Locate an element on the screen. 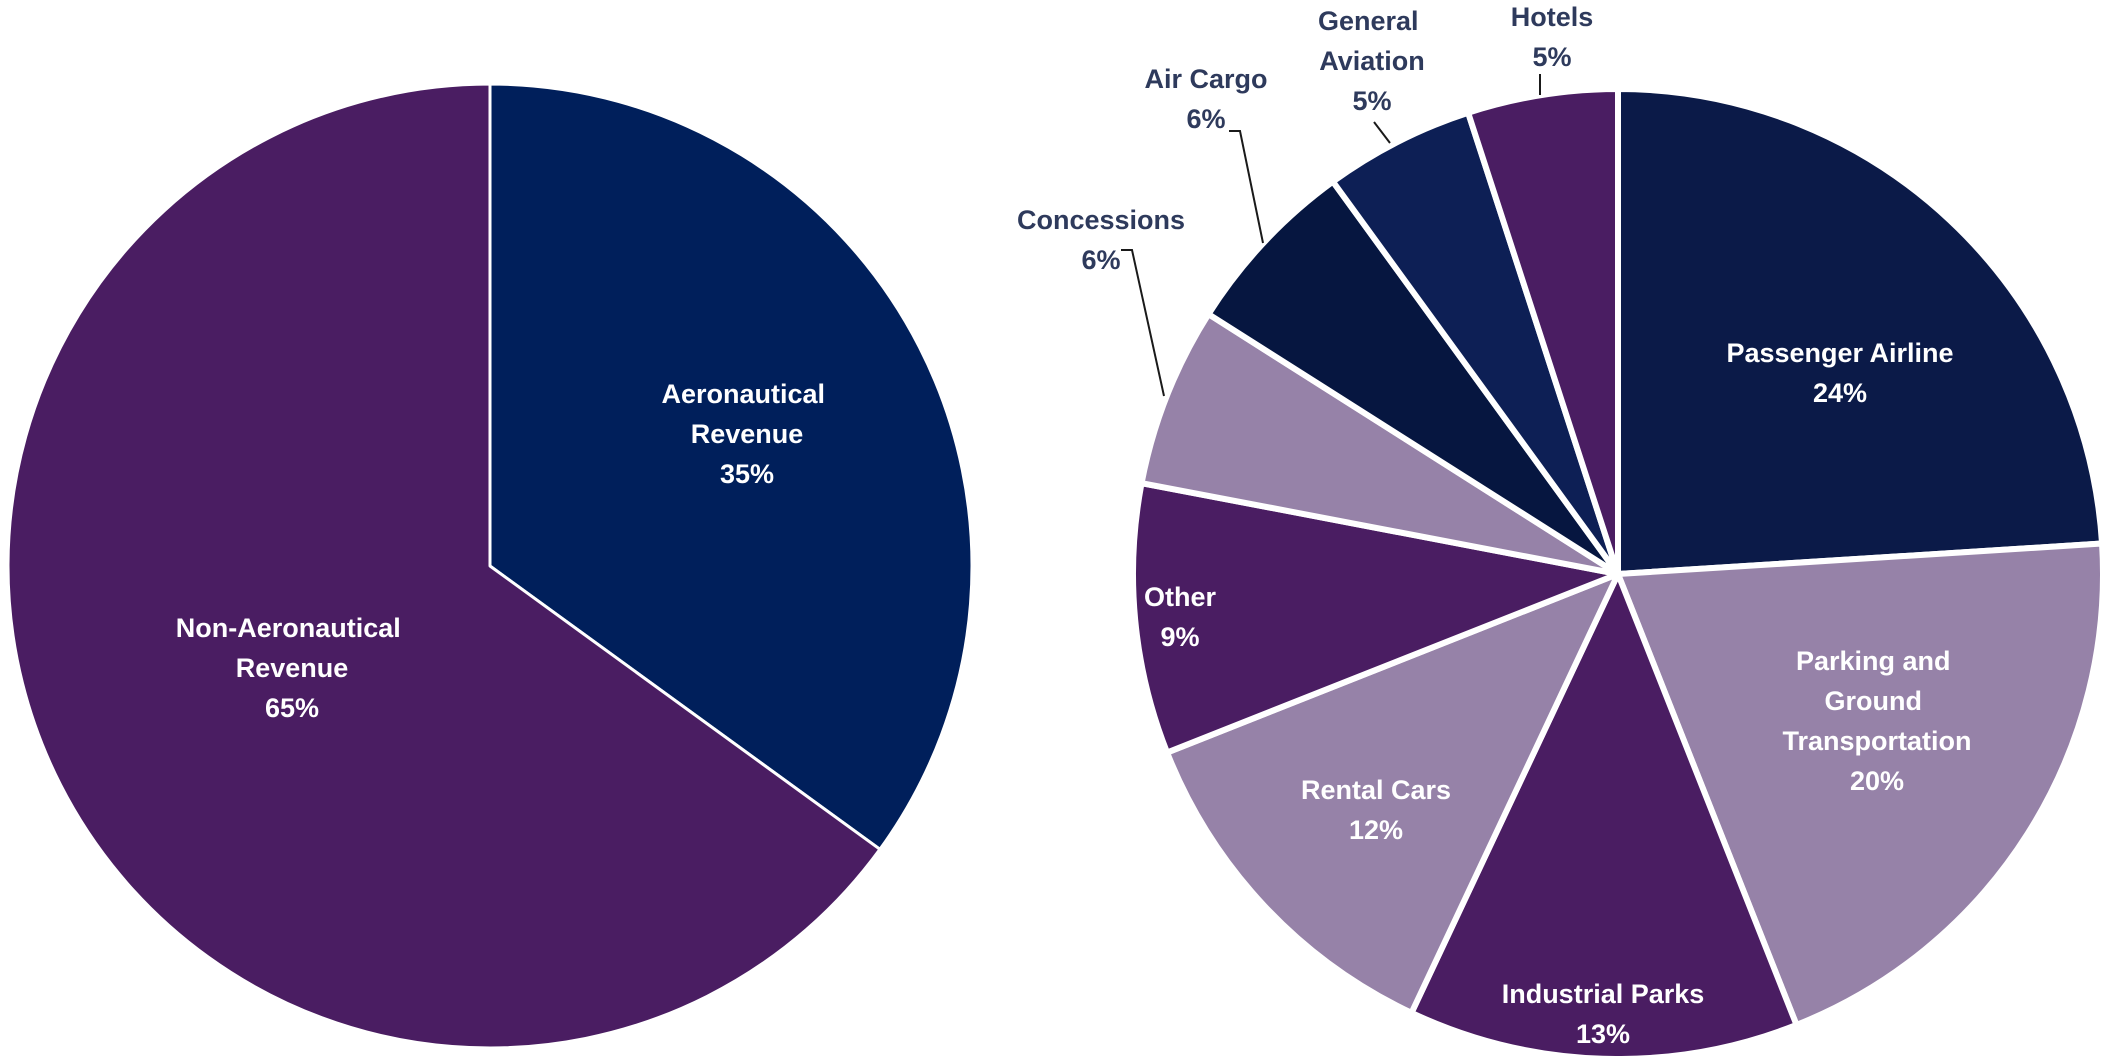 This screenshot has height=1056, width=2111. label-line: Concessions is located at coordinates (1101, 220).